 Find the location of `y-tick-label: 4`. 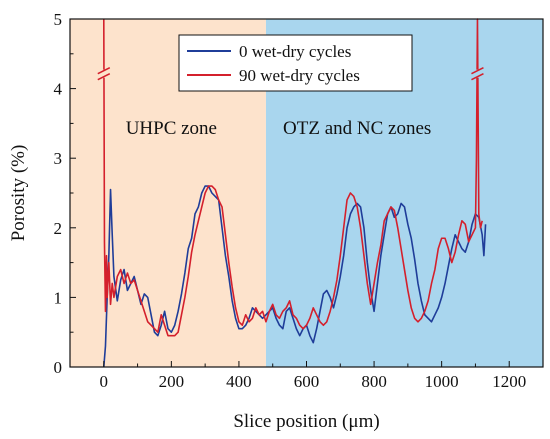

y-tick-label: 4 is located at coordinates (58, 89).